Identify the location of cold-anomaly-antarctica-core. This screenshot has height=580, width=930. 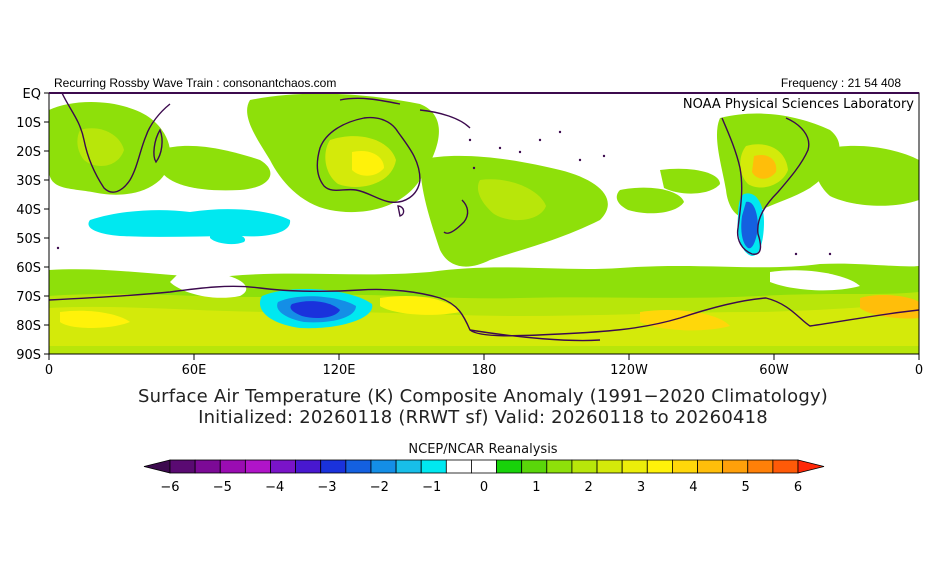
(315, 309).